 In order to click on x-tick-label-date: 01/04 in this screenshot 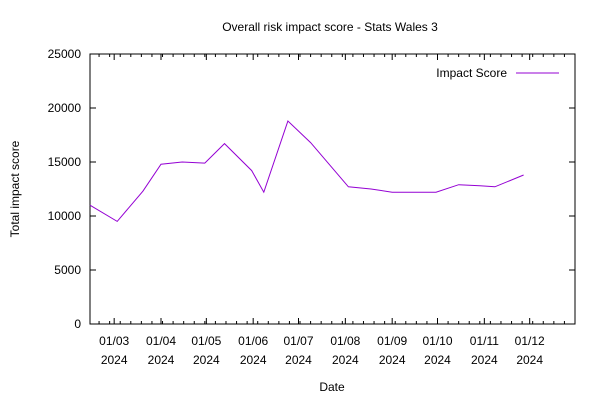, I will do `click(161, 341)`.